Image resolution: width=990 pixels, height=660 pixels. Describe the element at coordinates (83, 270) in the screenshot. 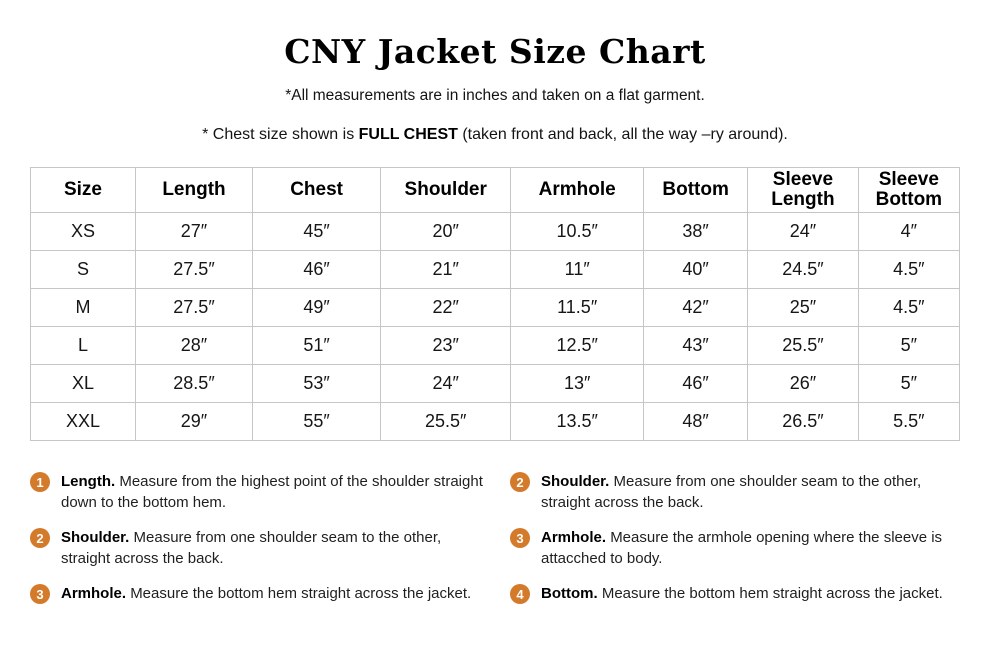

I see `size-label-cell: S` at that location.